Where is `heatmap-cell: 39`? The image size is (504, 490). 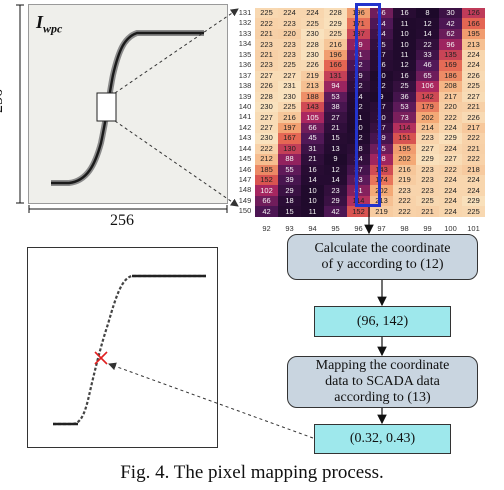
heatmap-cell: 39 is located at coordinates (381, 138).